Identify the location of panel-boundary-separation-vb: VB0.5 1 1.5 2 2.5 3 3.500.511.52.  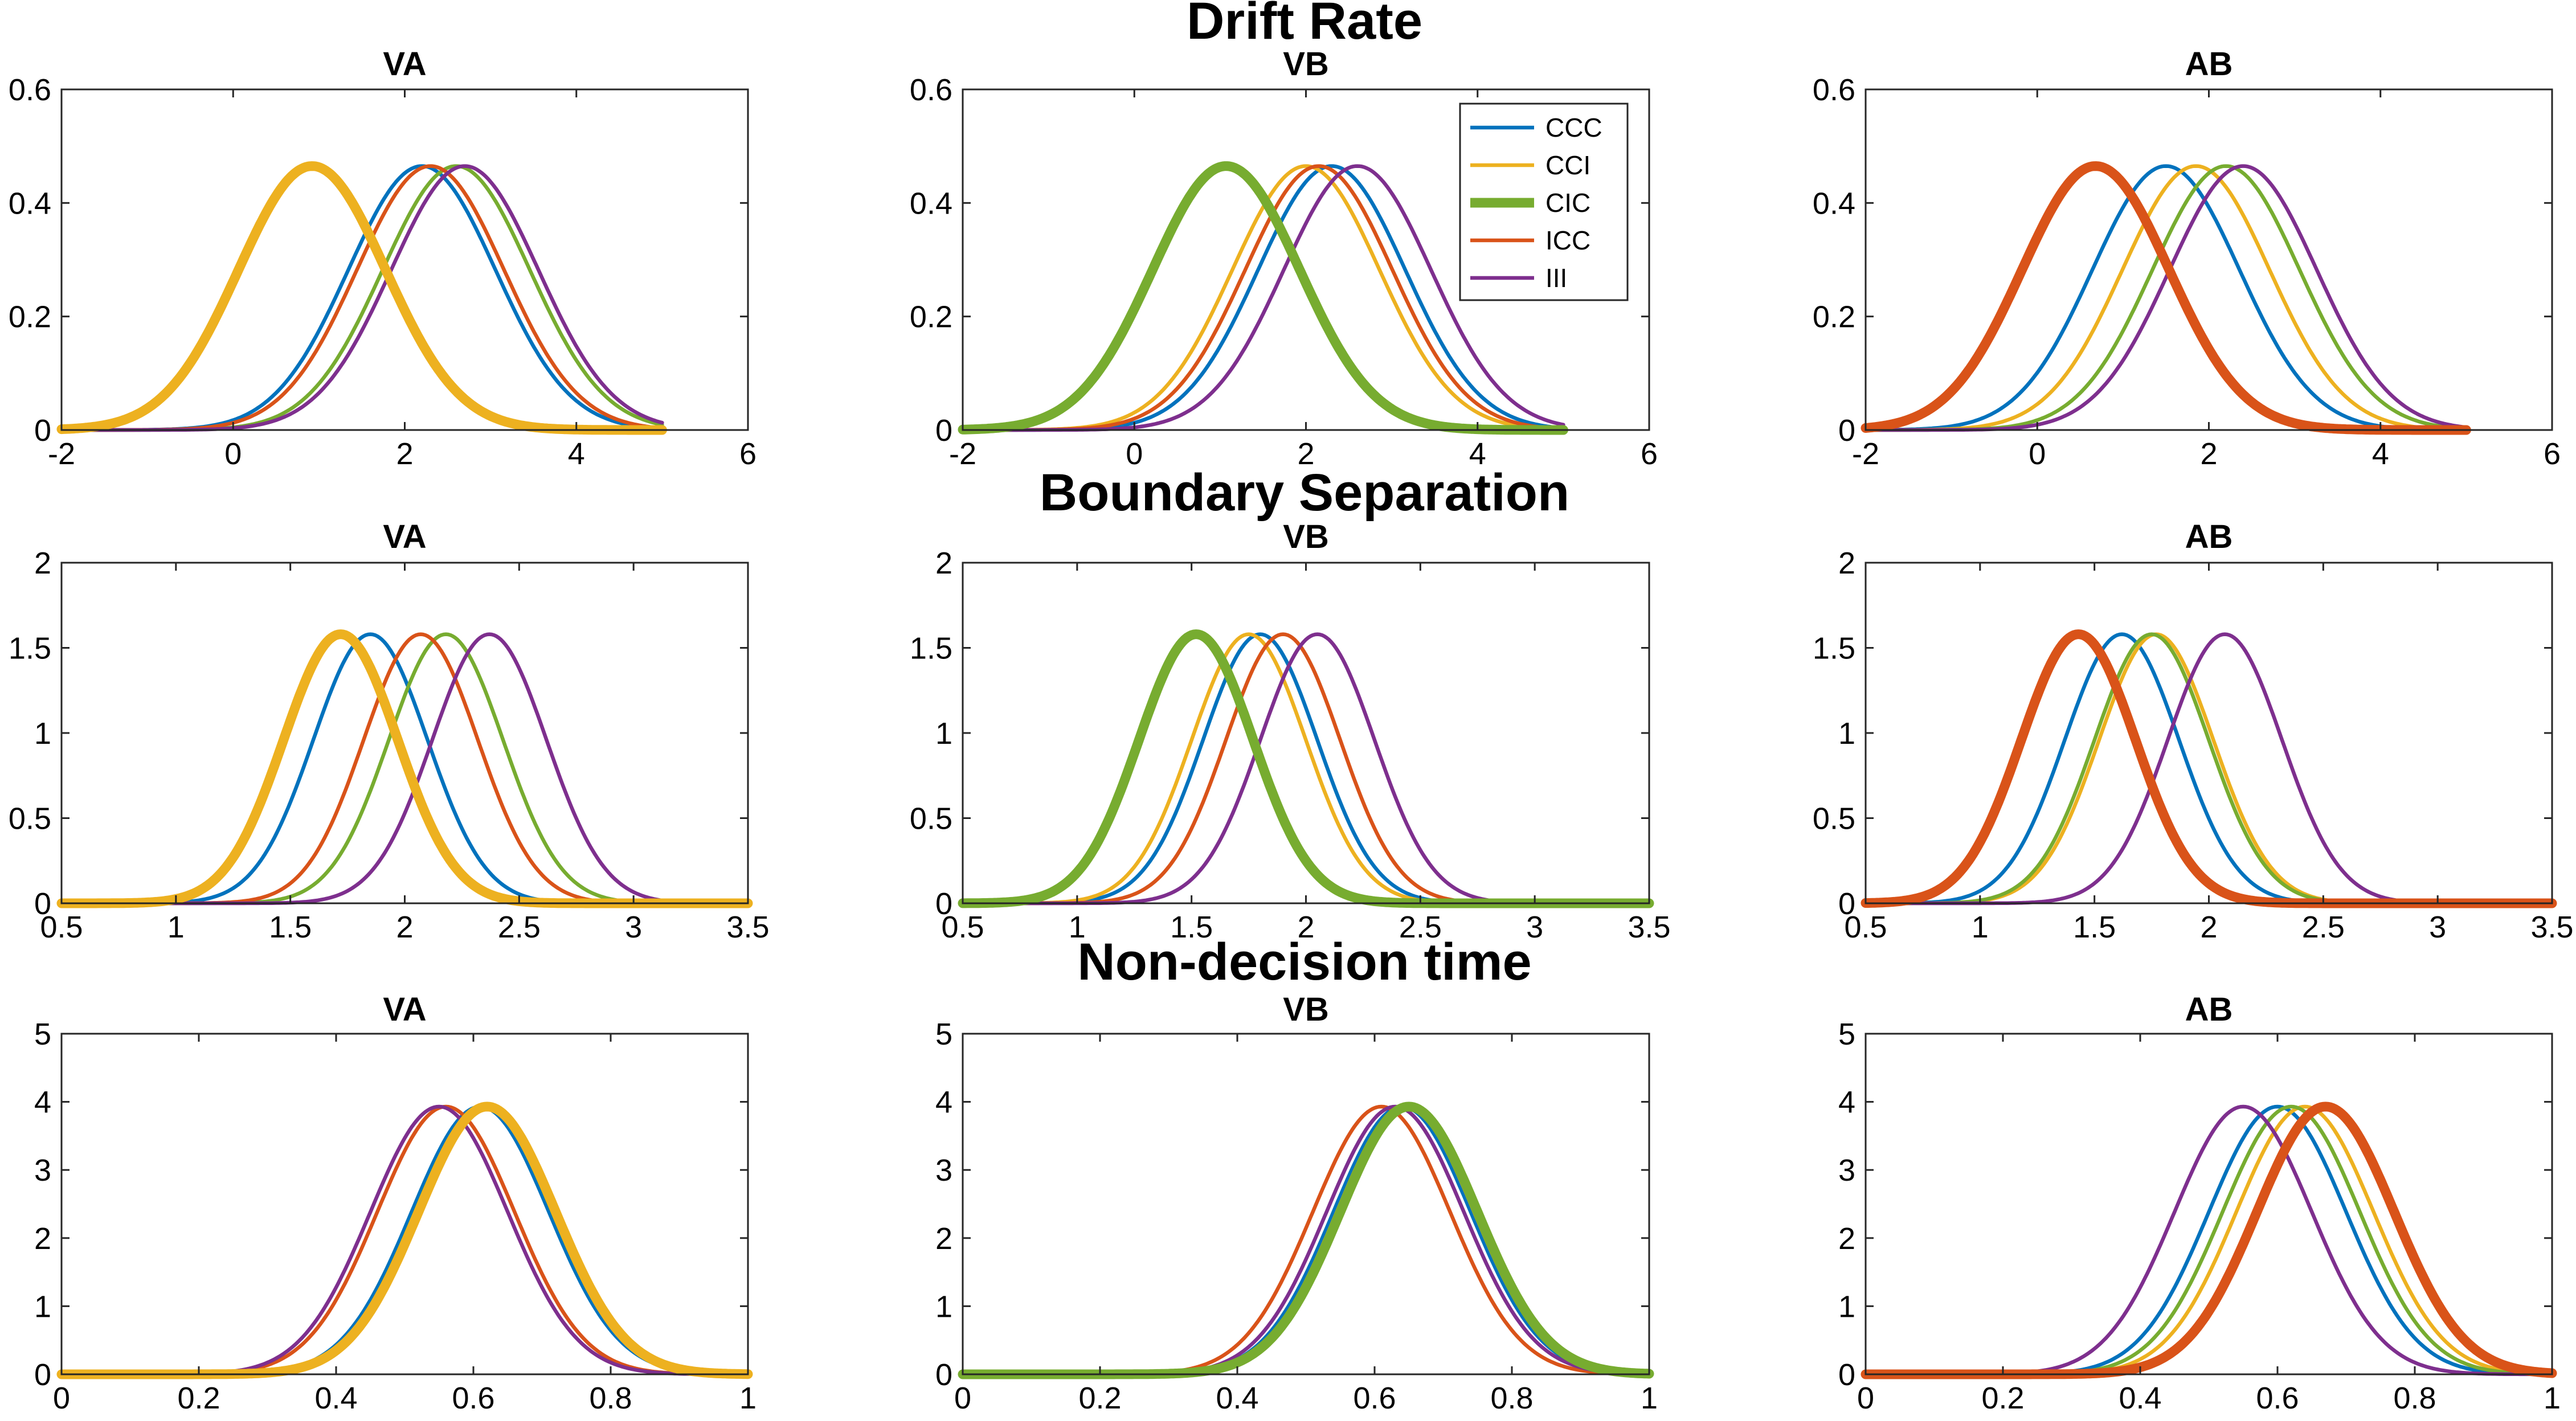
(1290, 731).